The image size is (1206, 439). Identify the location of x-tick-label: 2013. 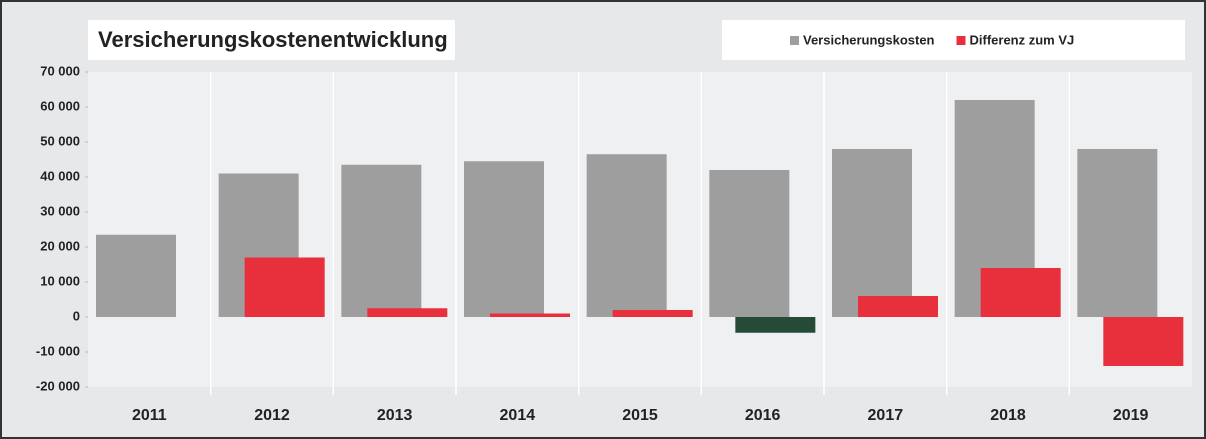
(395, 415).